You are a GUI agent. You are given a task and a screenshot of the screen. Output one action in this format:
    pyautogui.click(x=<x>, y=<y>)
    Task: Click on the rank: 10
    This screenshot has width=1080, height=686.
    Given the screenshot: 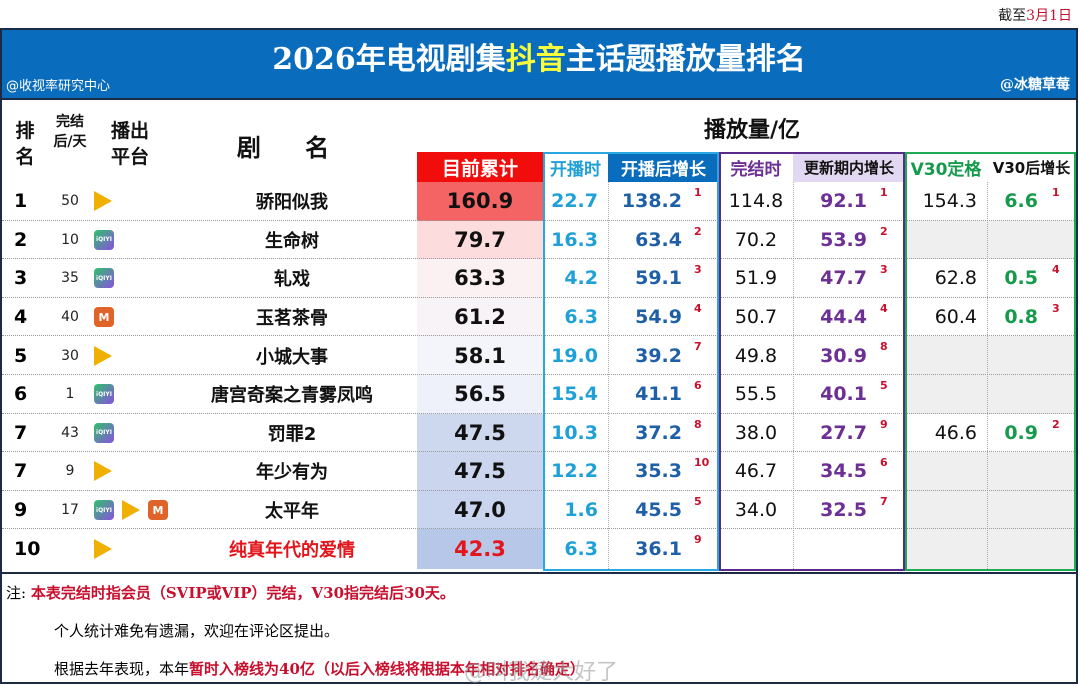 What is the action you would take?
    pyautogui.click(x=27, y=548)
    